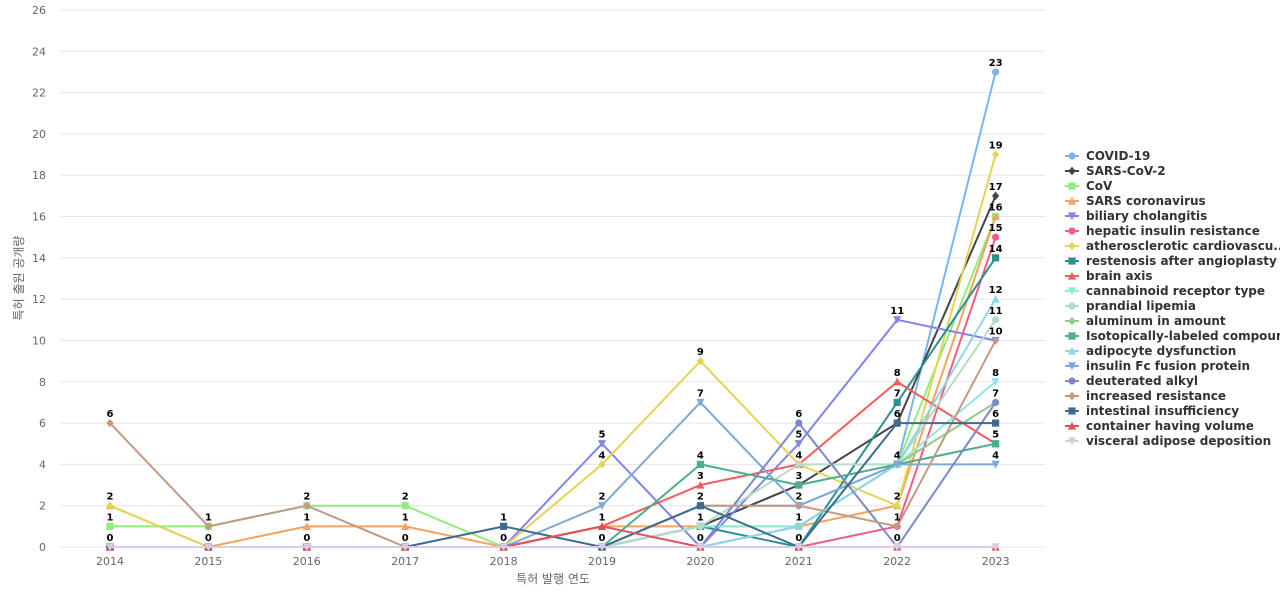 The image size is (1280, 600). What do you see at coordinates (1162, 231) in the screenshot?
I see `legend-item: hepatic insulin resistance` at bounding box center [1162, 231].